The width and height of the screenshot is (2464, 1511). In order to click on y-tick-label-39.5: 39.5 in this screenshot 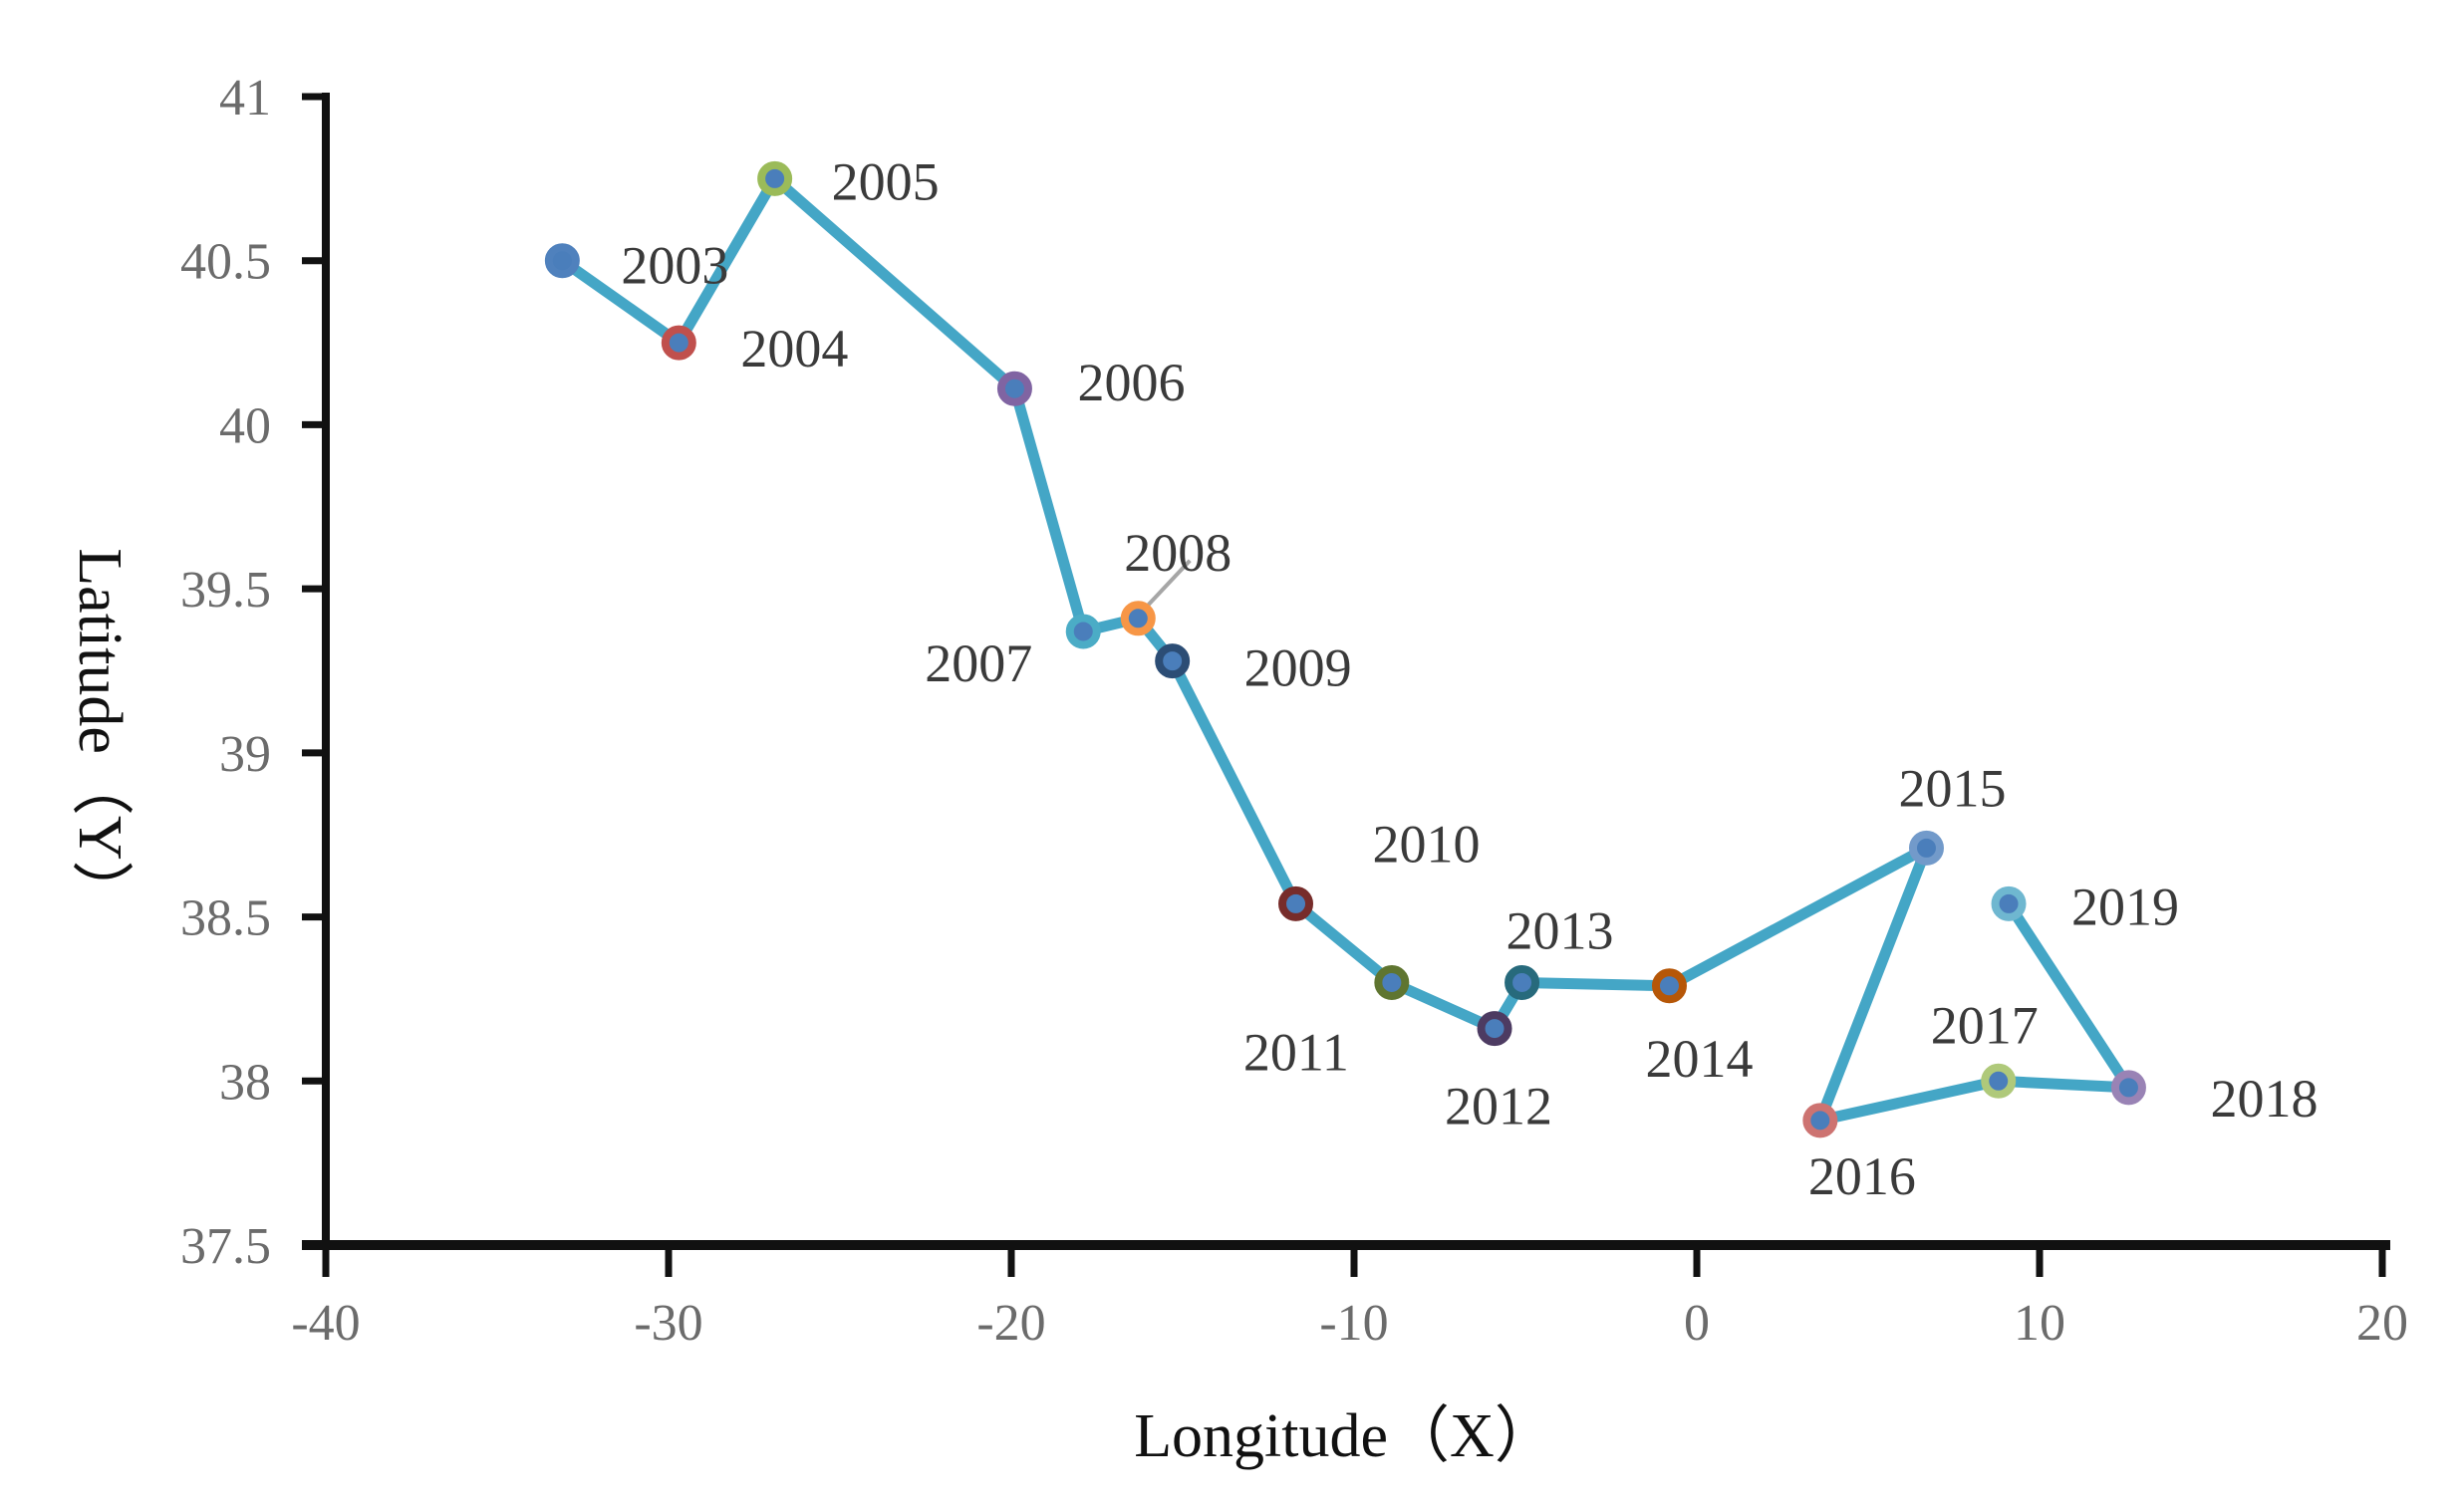, I will do `click(226, 591)`.